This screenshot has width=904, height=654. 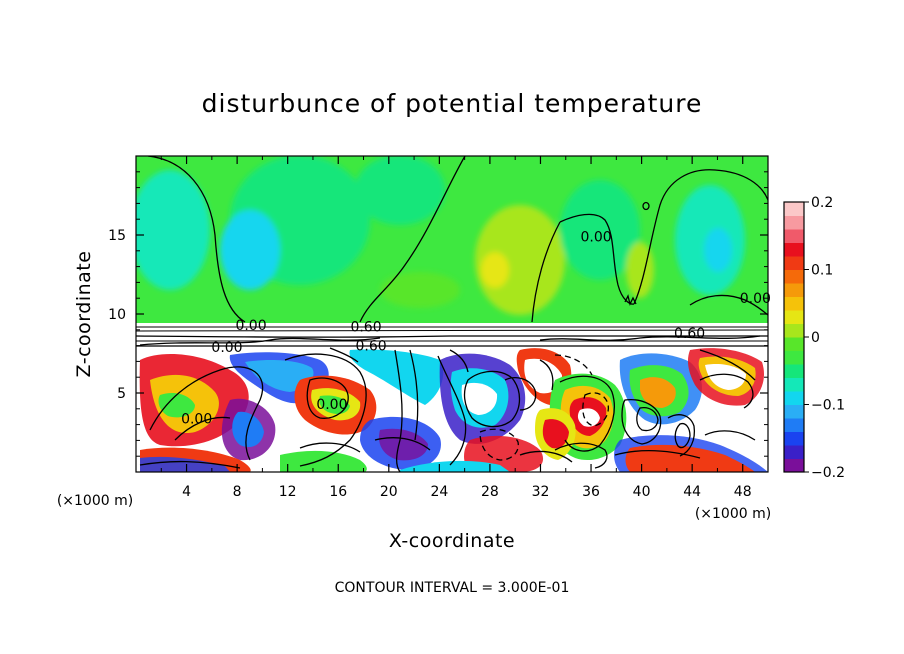 What do you see at coordinates (84, 314) in the screenshot?
I see `y-axis-label: Z-coordinate` at bounding box center [84, 314].